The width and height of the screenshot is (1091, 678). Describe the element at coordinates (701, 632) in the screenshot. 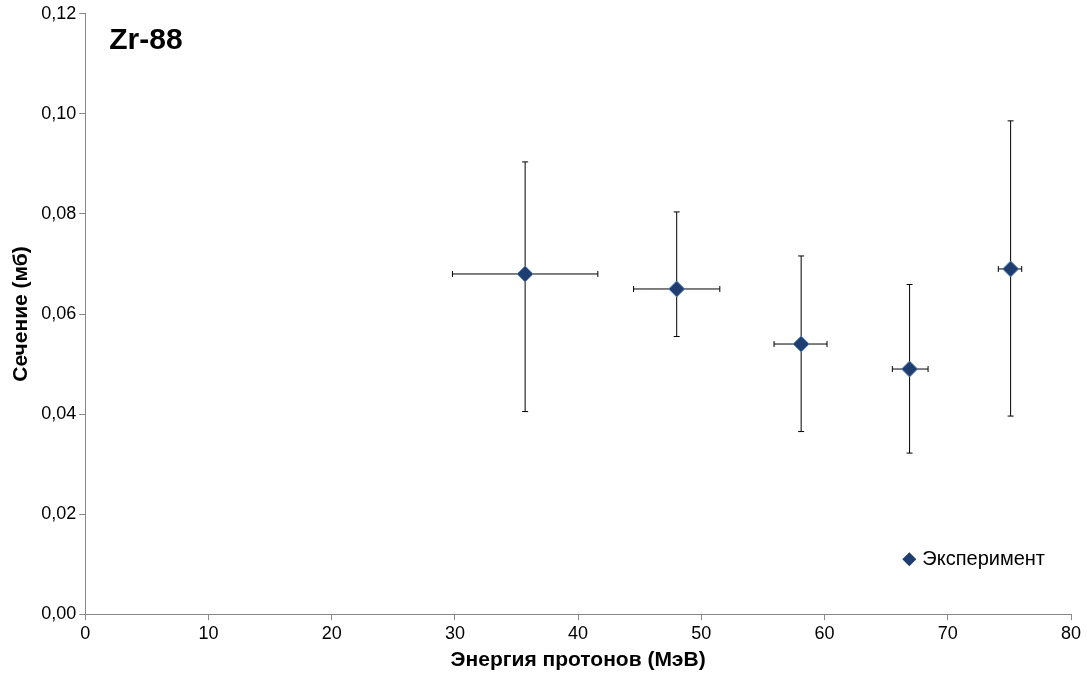

I see `x-tick-label: 50` at that location.